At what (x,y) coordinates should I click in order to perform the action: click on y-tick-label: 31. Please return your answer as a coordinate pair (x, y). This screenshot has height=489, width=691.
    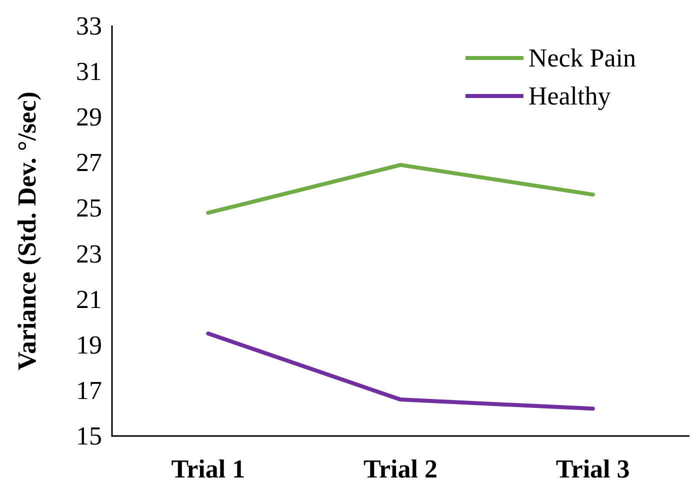
    Looking at the image, I should click on (89, 71).